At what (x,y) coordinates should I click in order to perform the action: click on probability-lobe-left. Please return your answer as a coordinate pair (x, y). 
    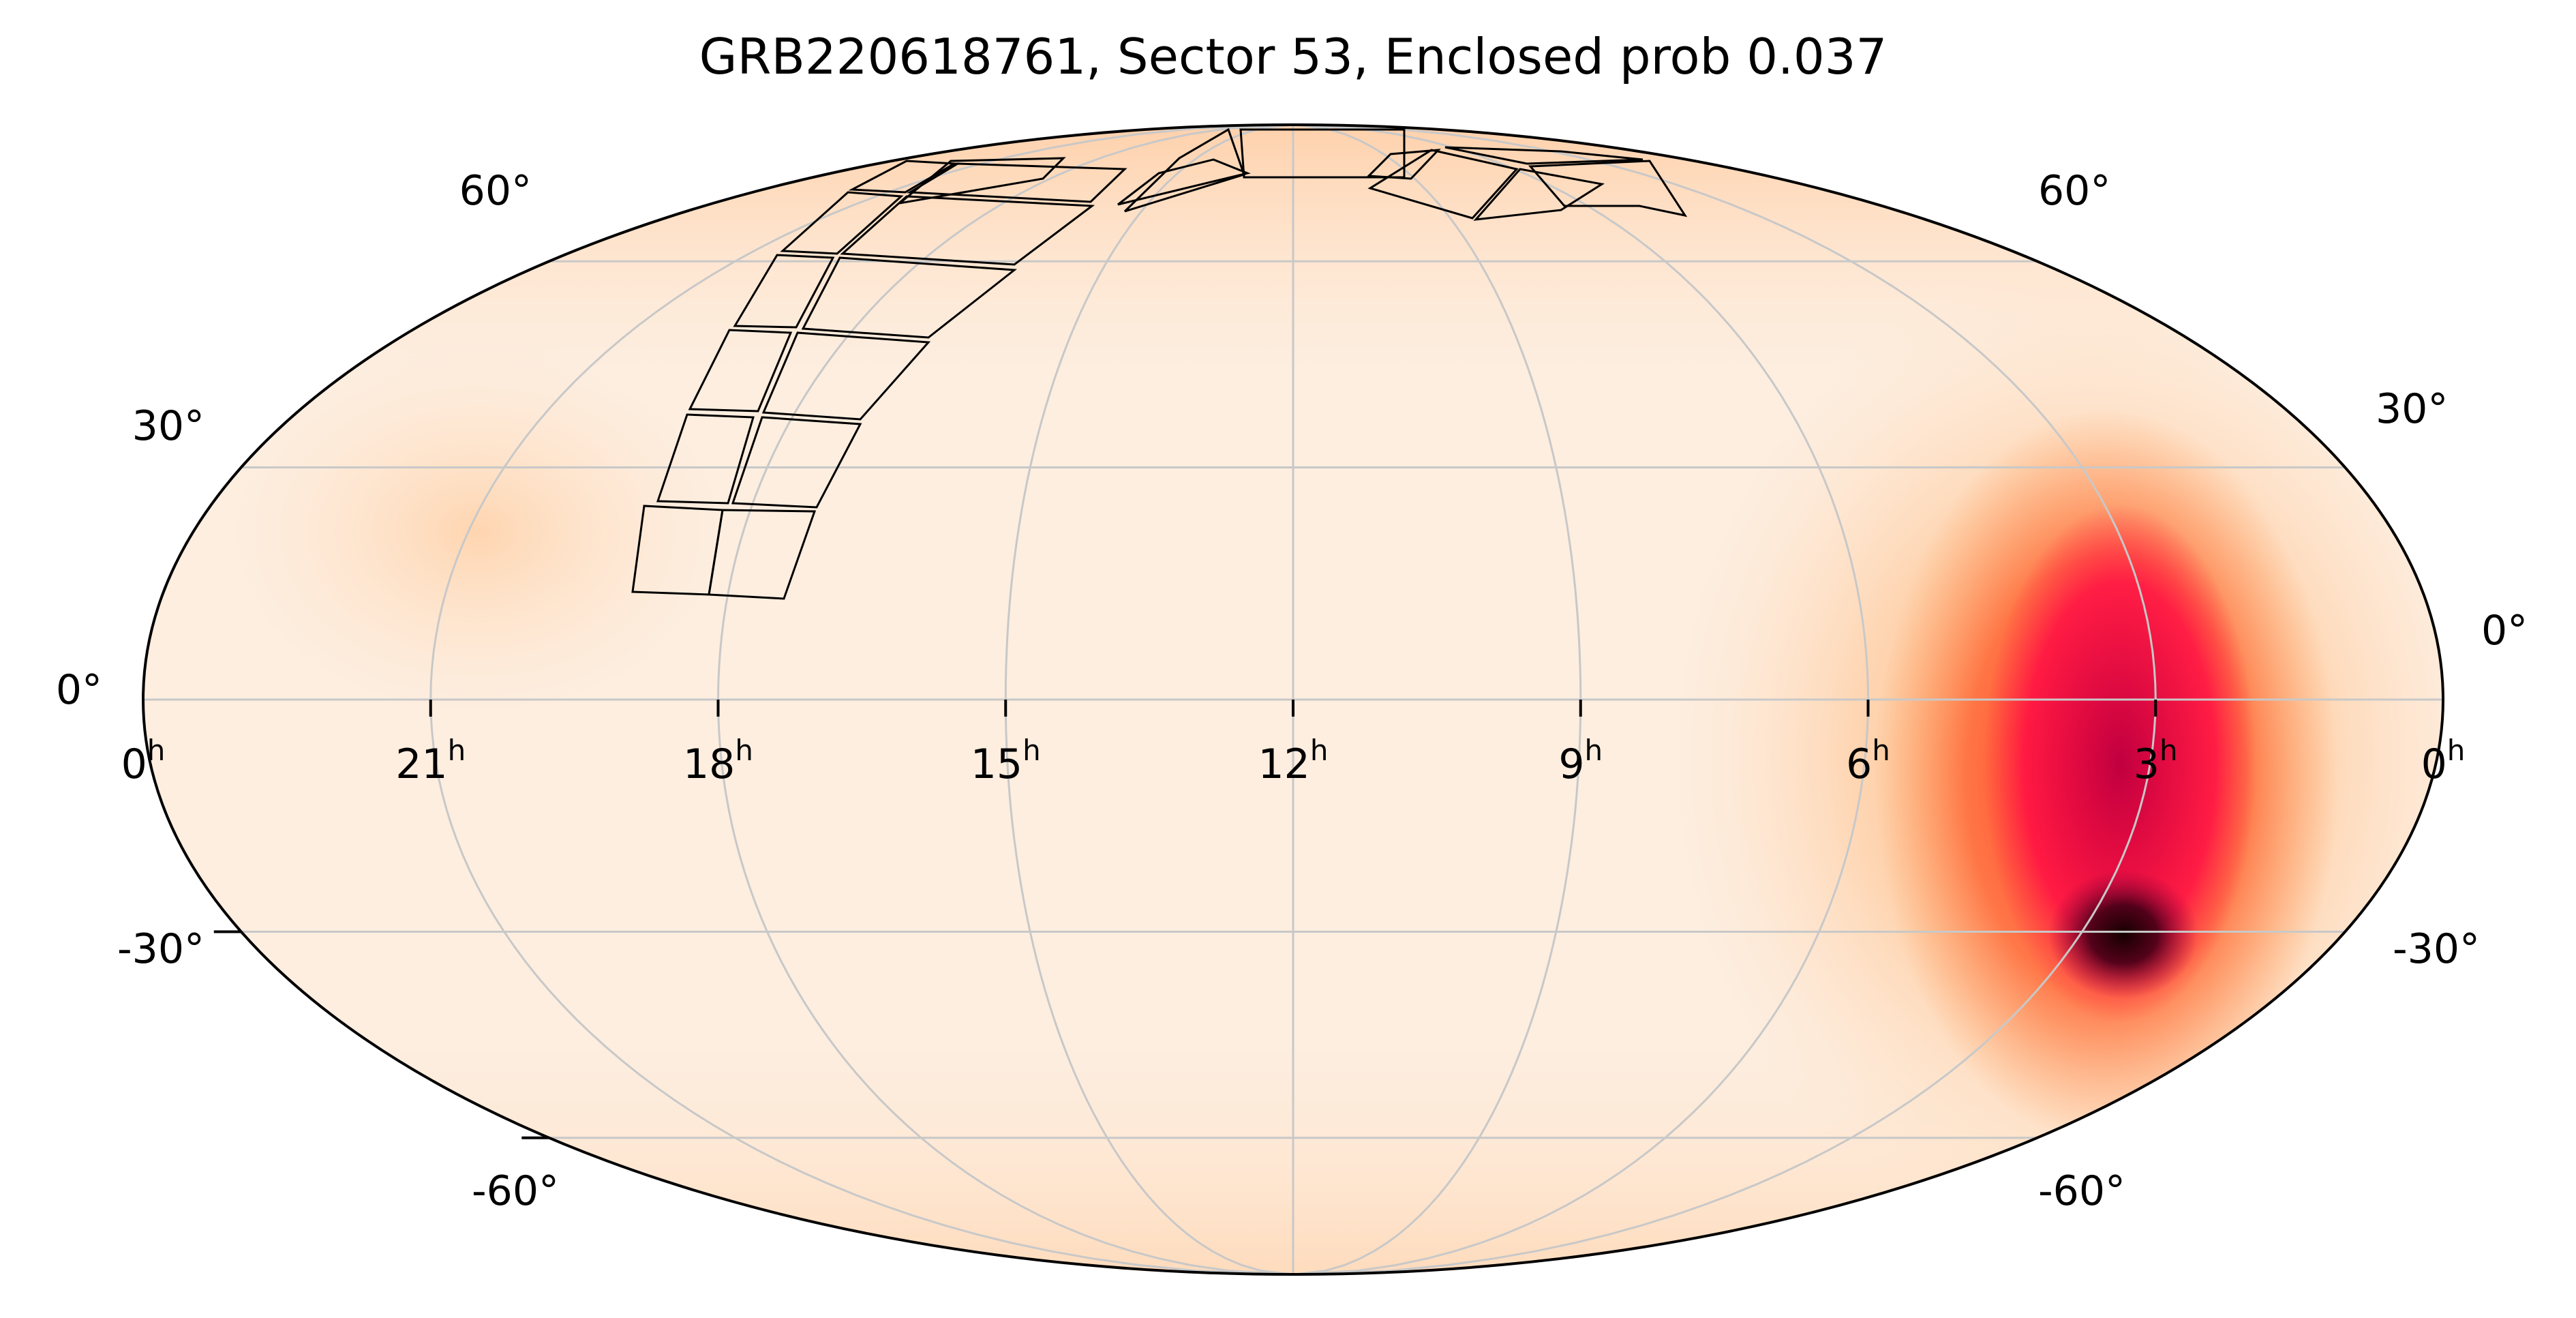
    Looking at the image, I should click on (477, 532).